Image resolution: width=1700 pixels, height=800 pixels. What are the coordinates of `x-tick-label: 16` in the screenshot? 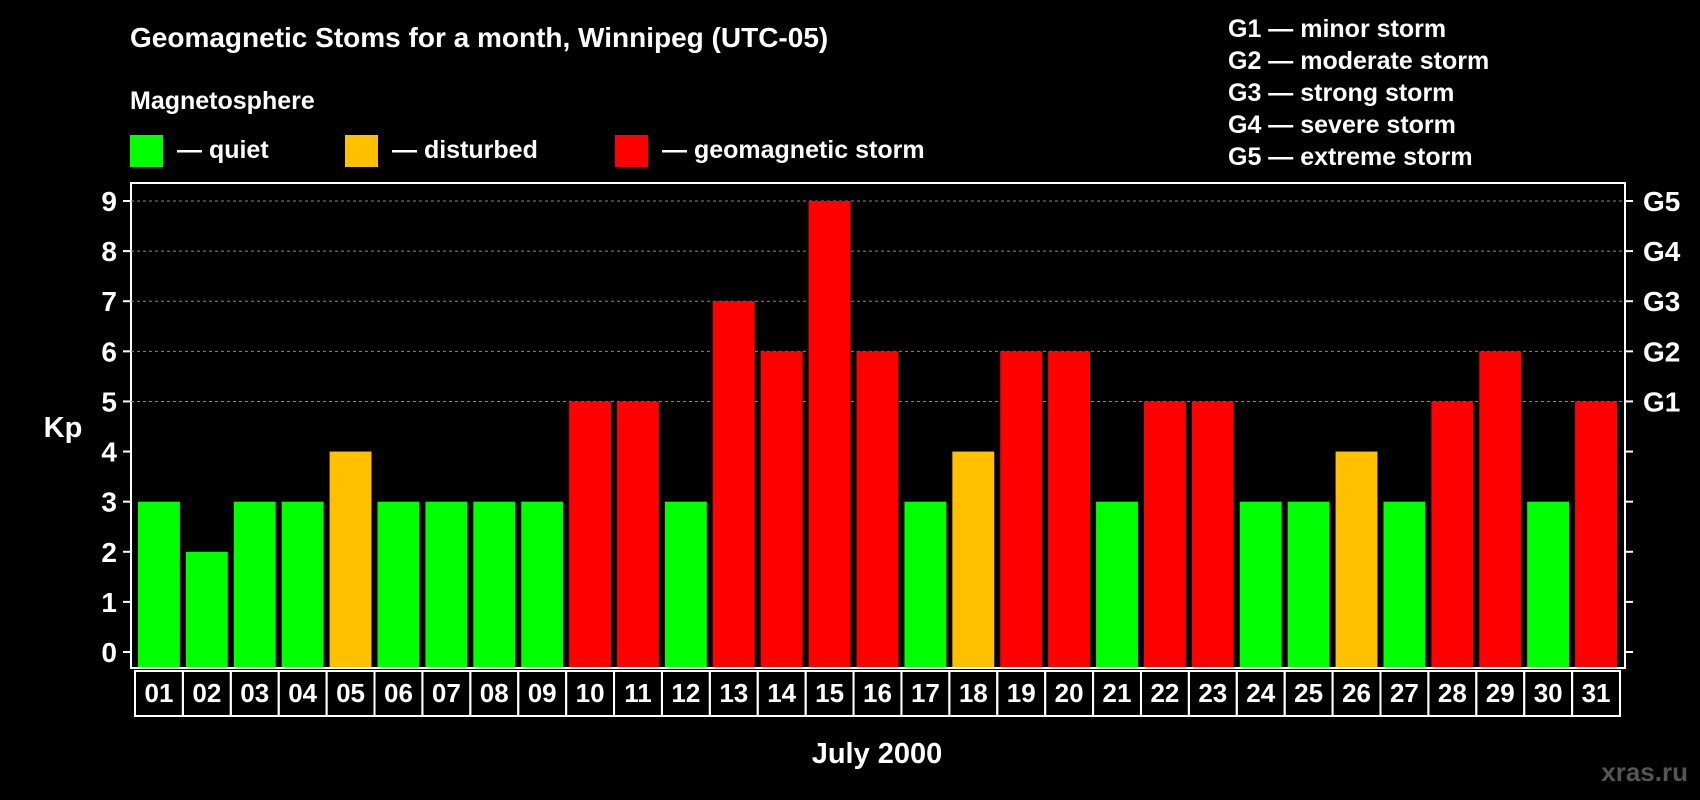 It's located at (877, 693).